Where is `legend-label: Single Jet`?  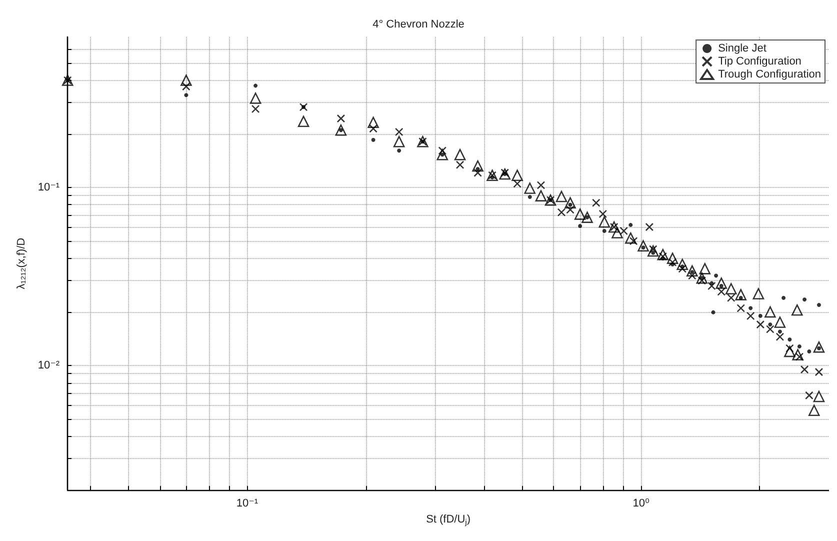
legend-label: Single Jet is located at coordinates (742, 48).